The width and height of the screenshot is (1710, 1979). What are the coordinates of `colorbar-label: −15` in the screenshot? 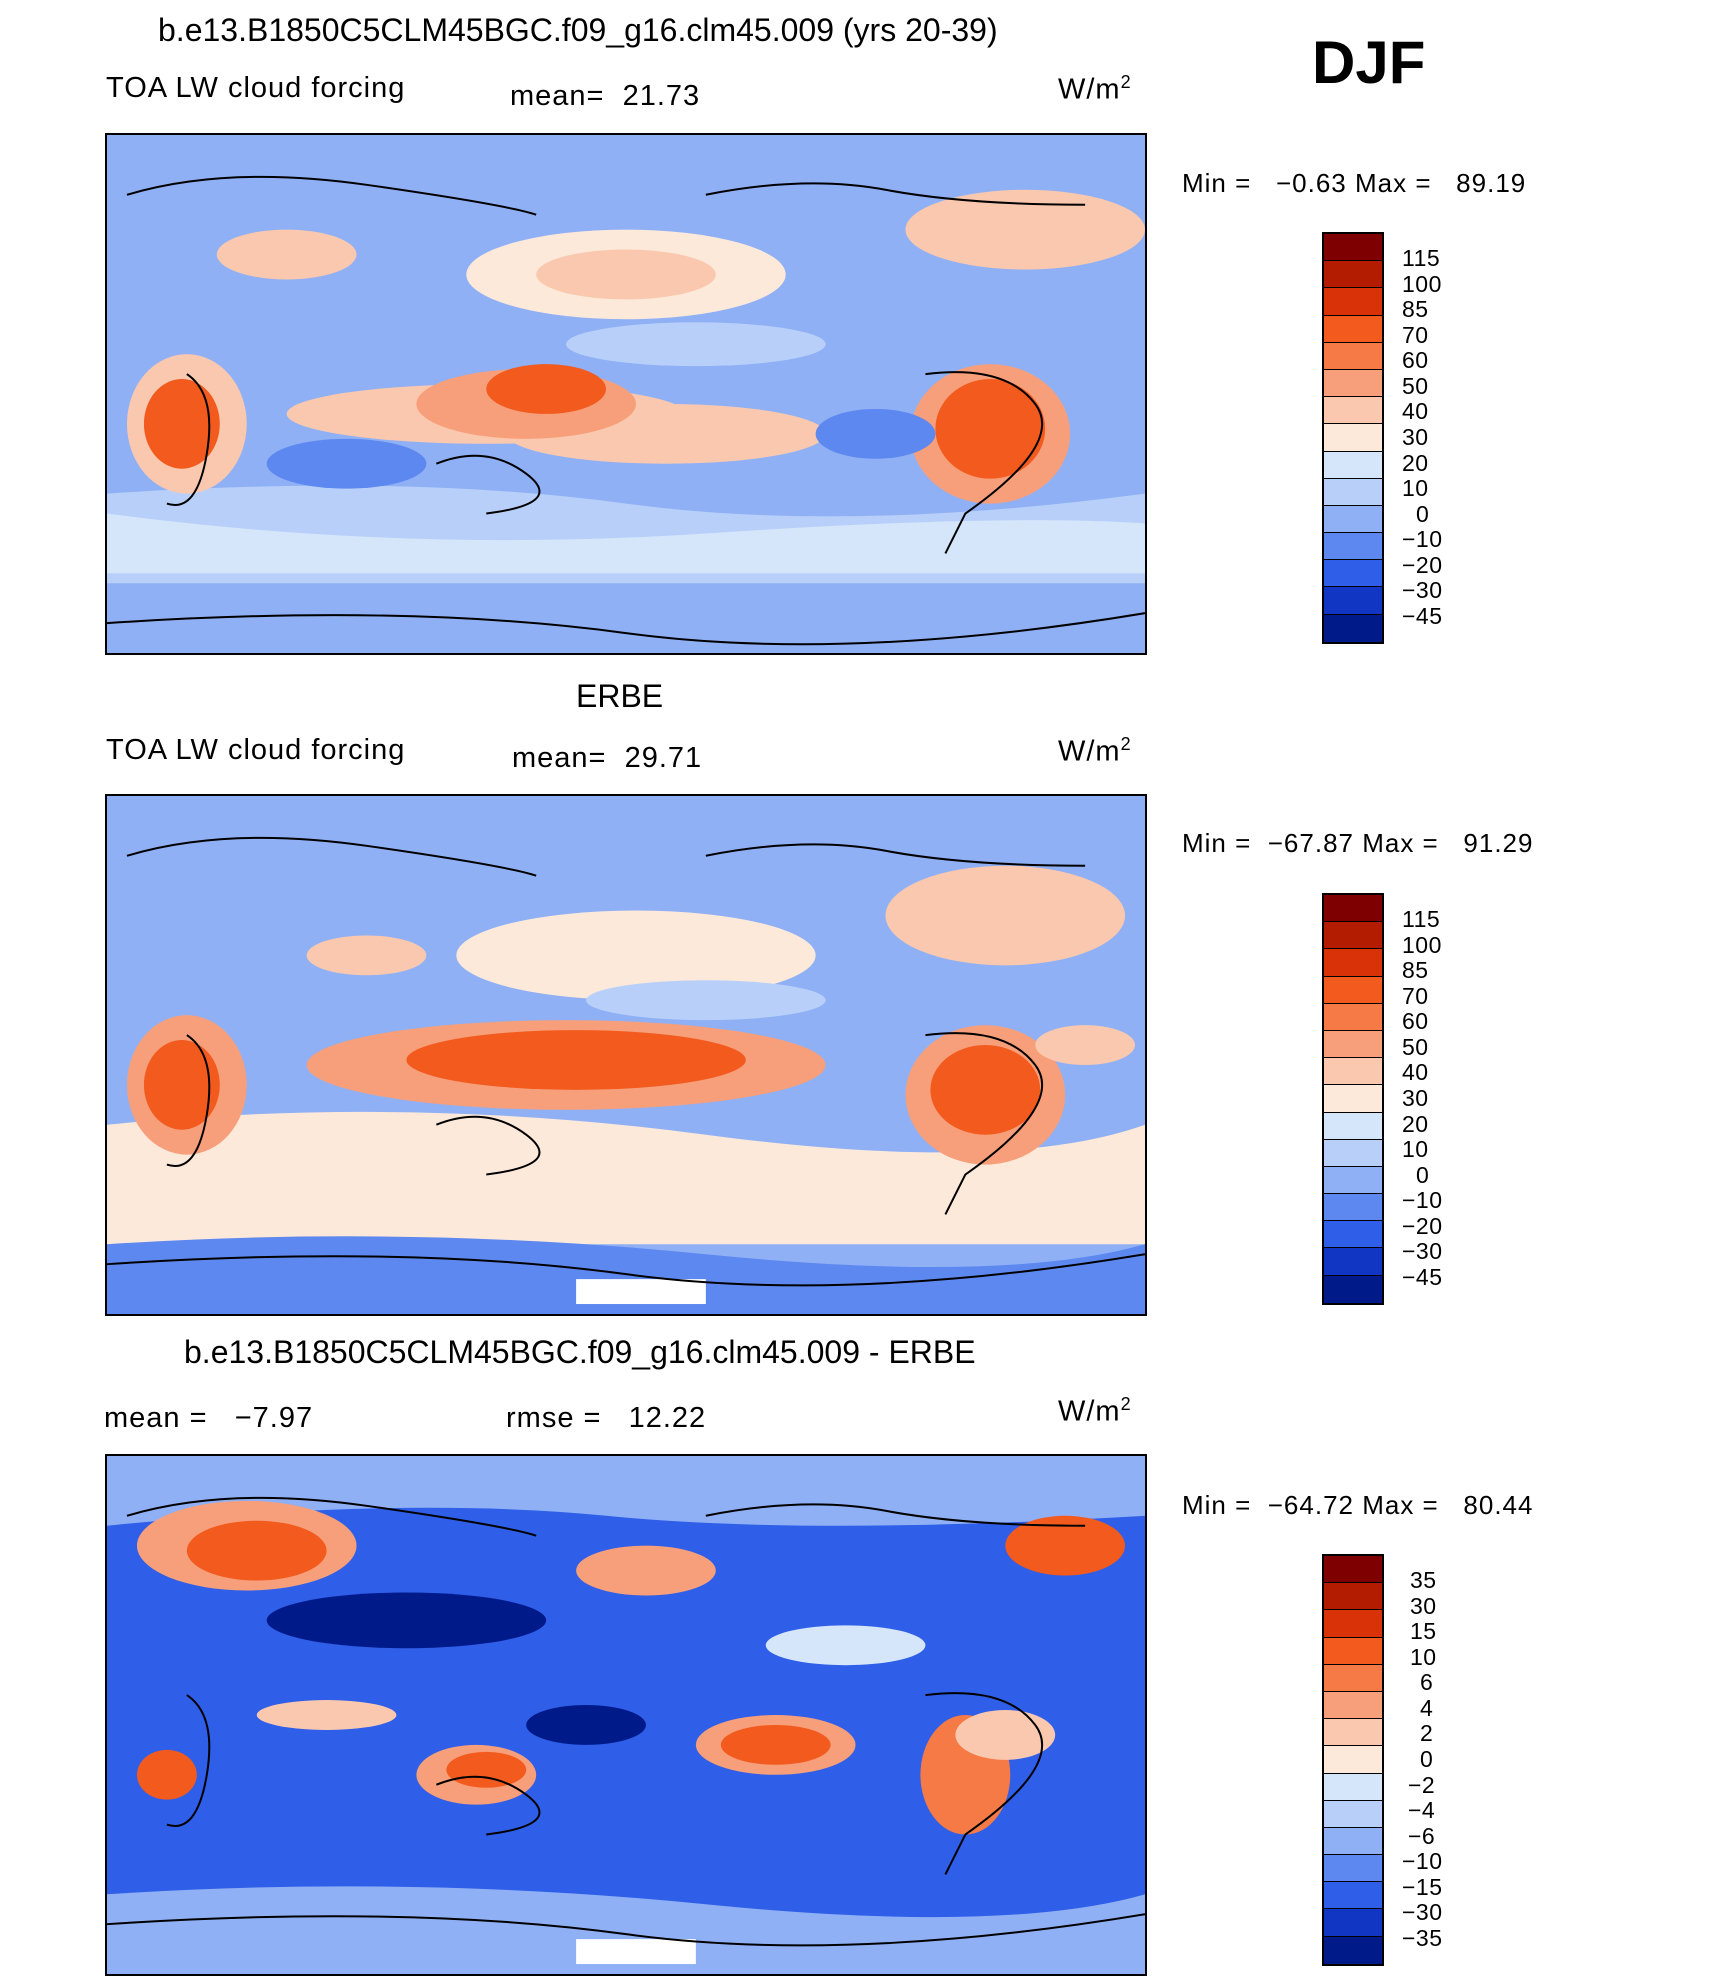 It's located at (1422, 1887).